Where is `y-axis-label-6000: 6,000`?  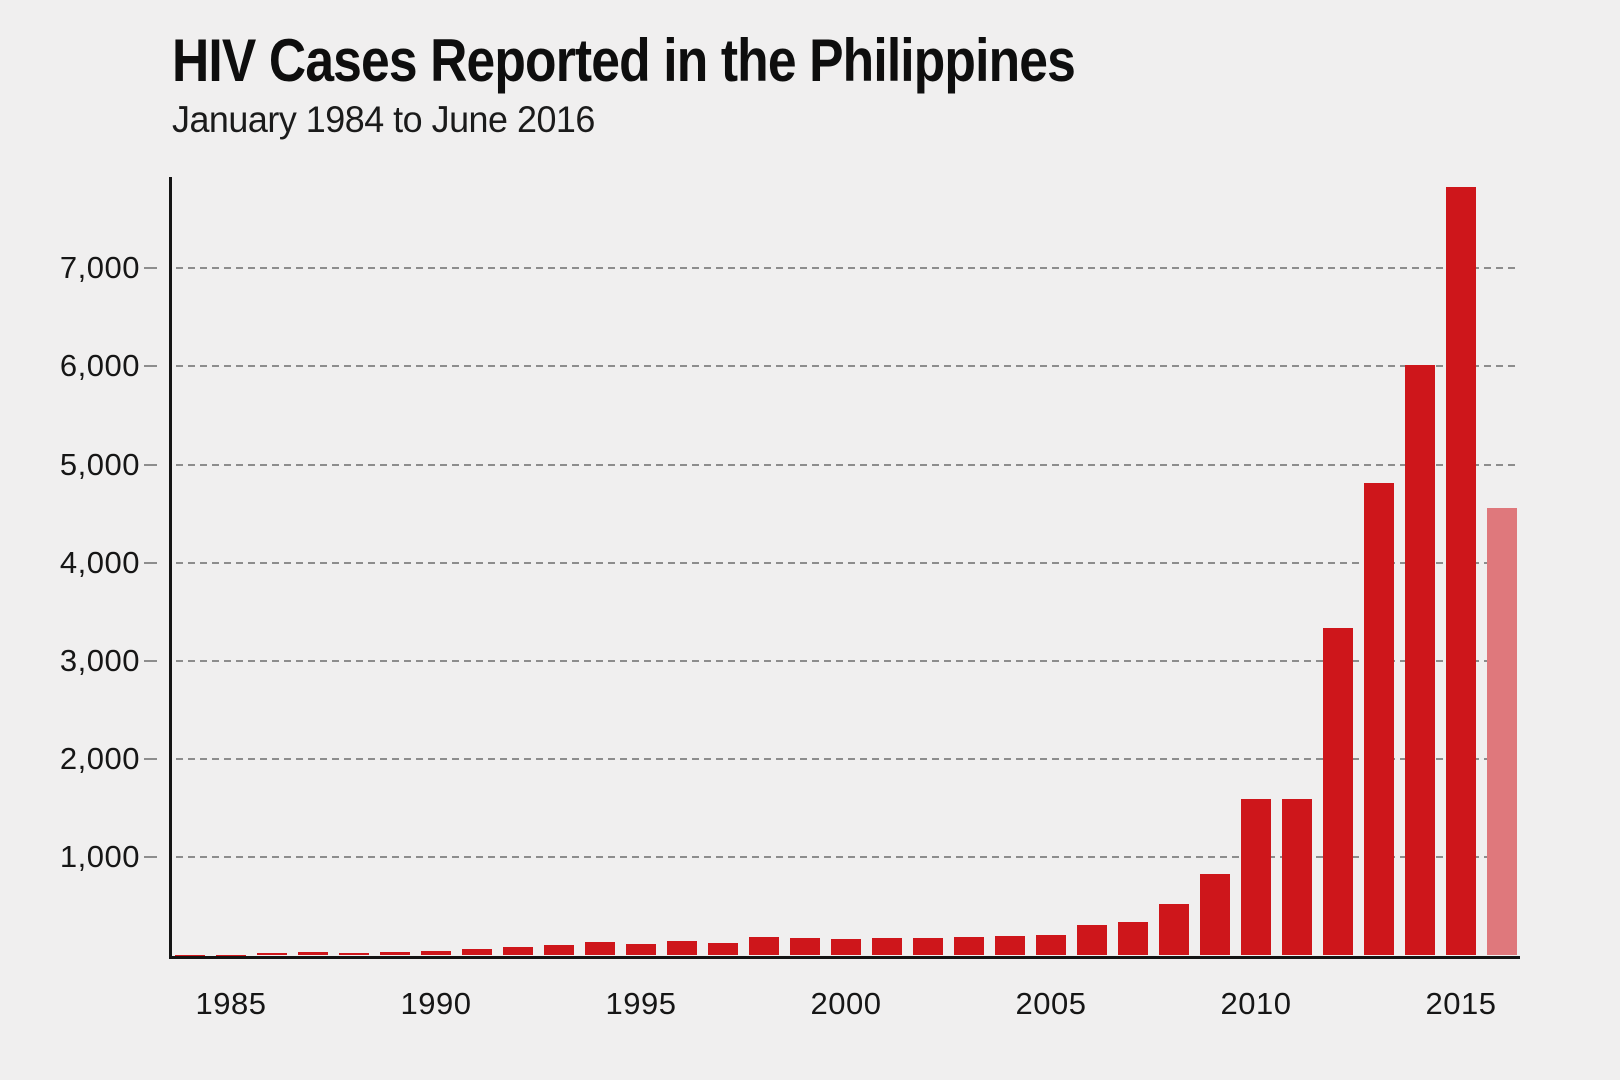 y-axis-label-6000: 6,000 is located at coordinates (99, 366).